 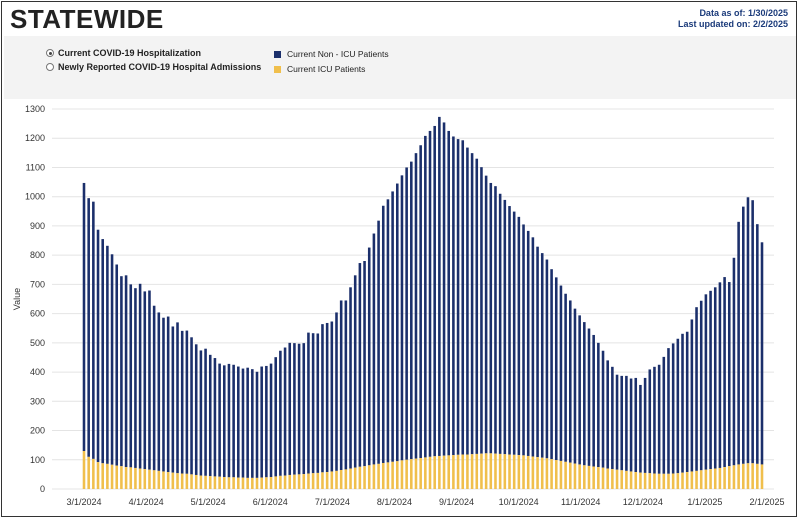 What do you see at coordinates (123, 53) in the screenshot?
I see `option-current-hospitalization: Current COVID-19 Hospitalization` at bounding box center [123, 53].